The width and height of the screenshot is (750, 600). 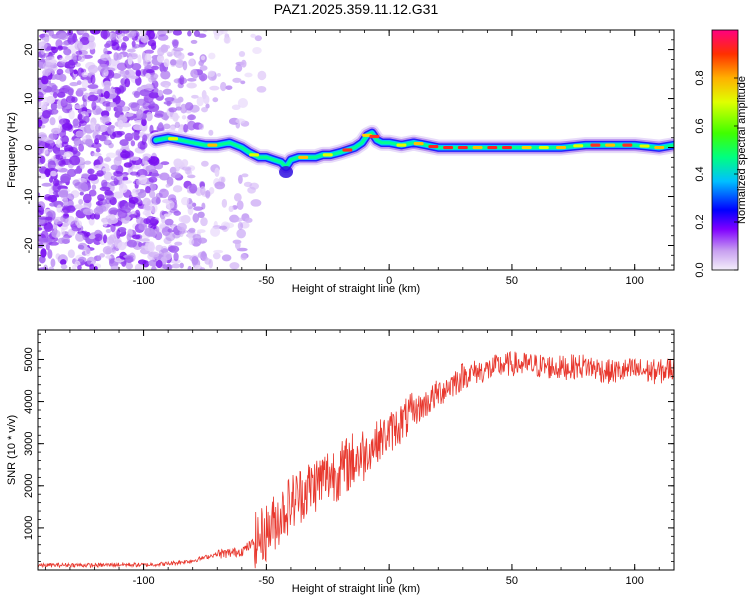 What do you see at coordinates (29, 49) in the screenshot?
I see `spectrogram-ytick-label: 20` at bounding box center [29, 49].